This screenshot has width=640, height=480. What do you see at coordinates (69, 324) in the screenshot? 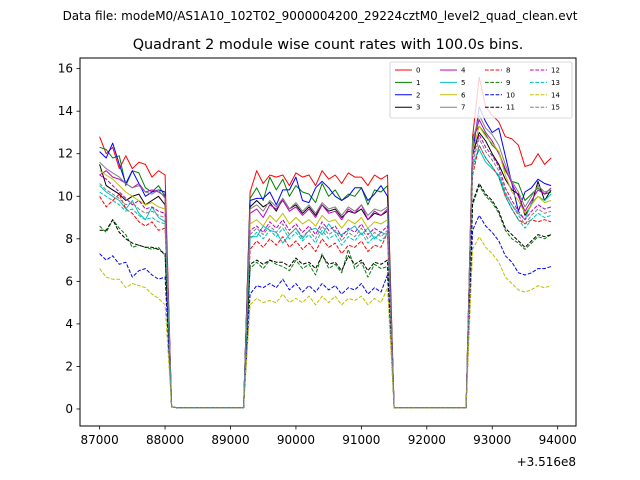
I see `y-tick-label: 4` at bounding box center [69, 324].